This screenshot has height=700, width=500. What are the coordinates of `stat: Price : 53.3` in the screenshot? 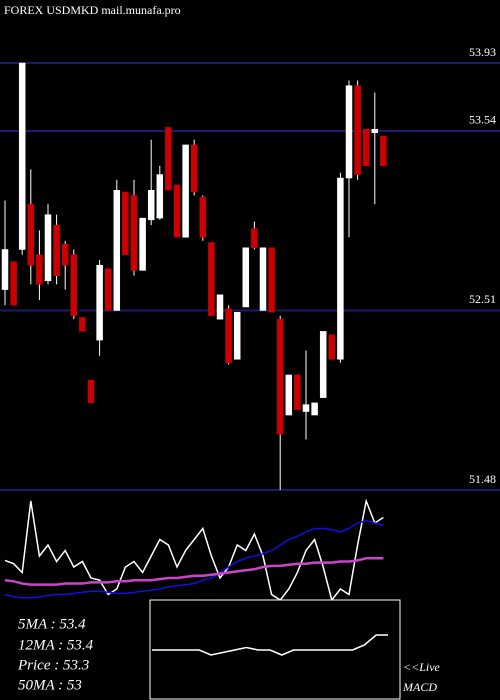 It's located at (53, 665).